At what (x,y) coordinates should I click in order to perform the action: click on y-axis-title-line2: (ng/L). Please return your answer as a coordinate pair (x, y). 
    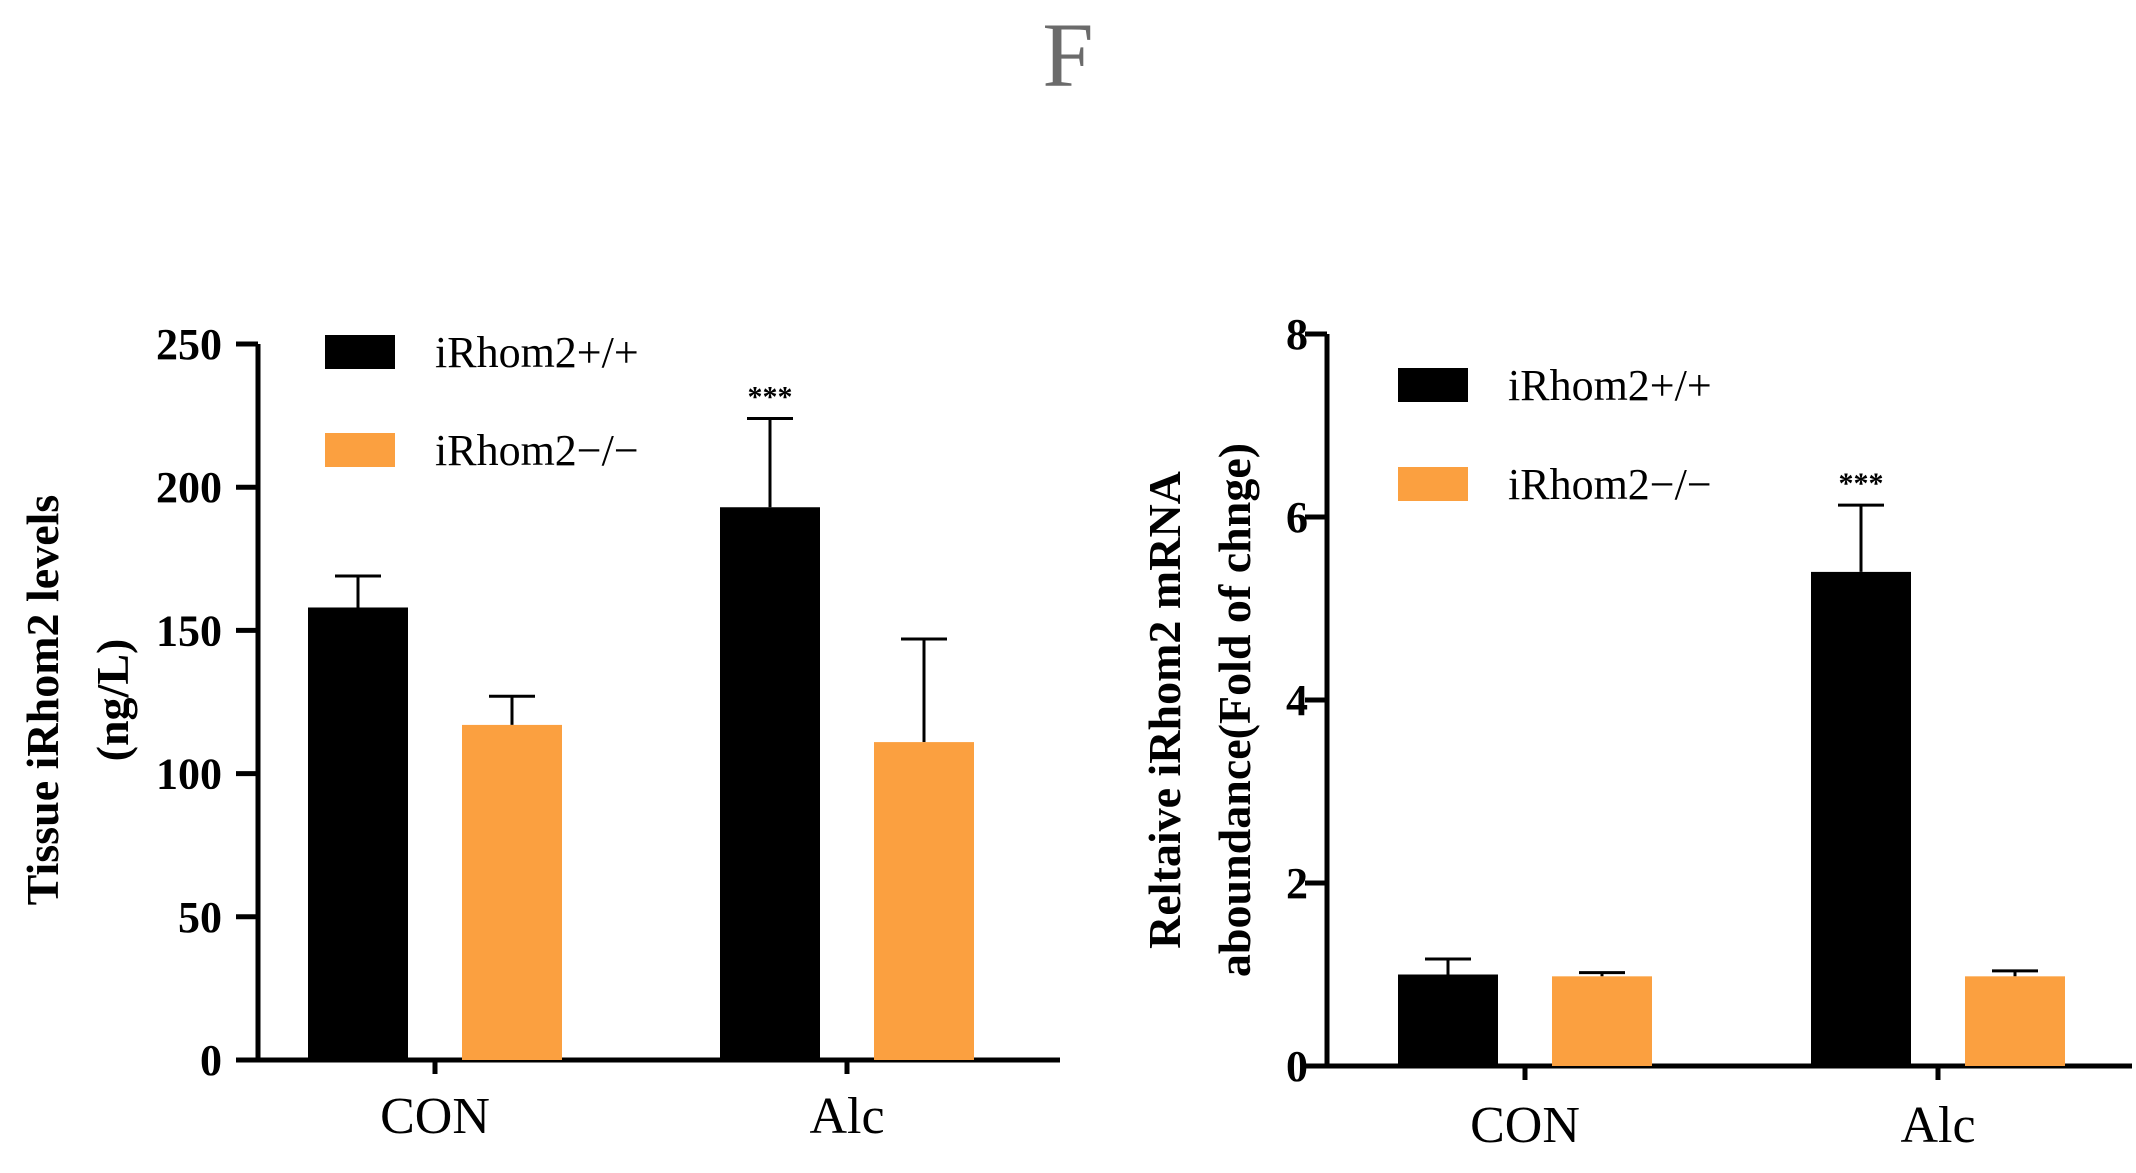
    Looking at the image, I should click on (112, 700).